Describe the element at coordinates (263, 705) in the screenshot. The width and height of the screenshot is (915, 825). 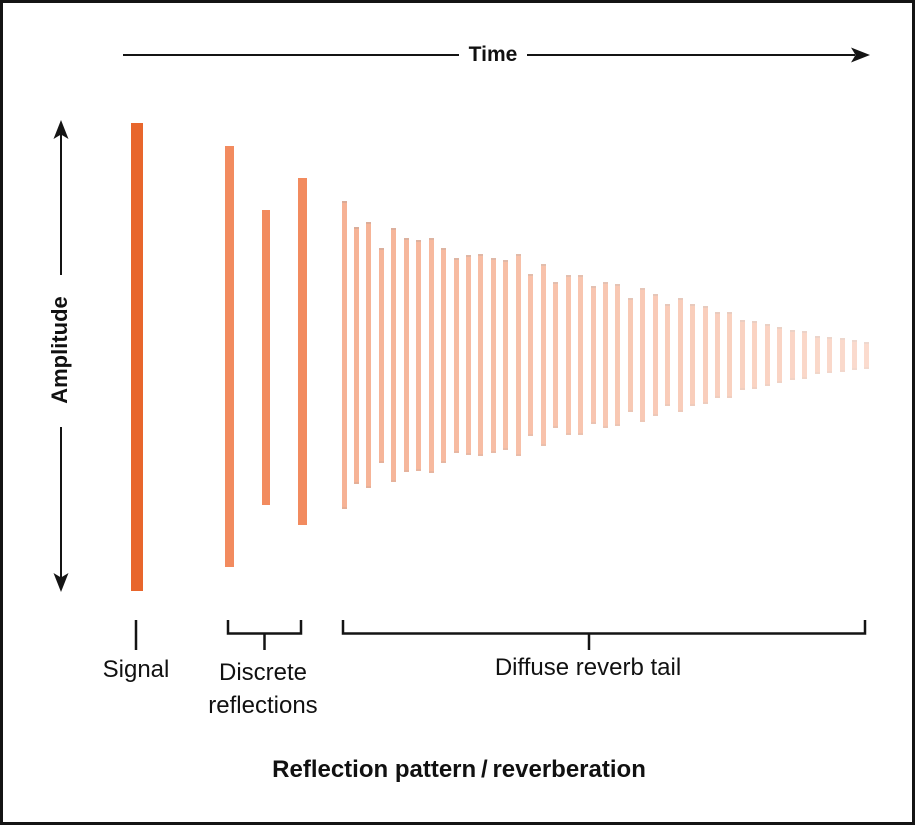
I see `discrete-reflections-label-line2: reflections` at that location.